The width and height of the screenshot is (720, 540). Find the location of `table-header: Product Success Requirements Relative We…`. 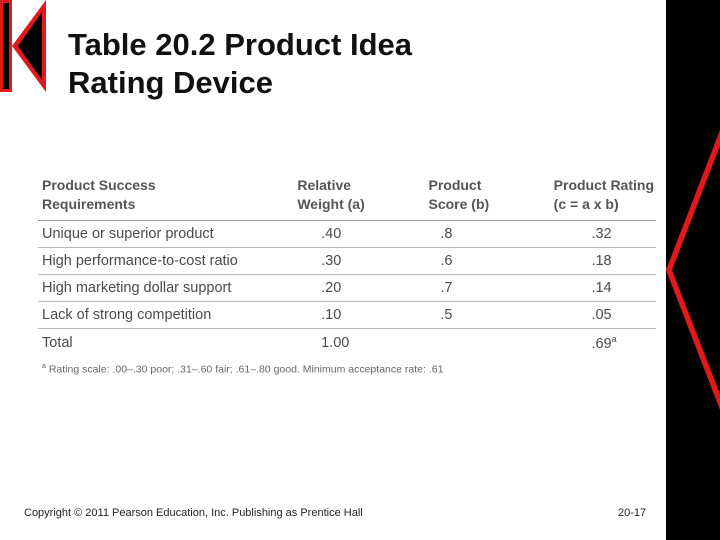

table-header: Product Success Requirements Relative We… is located at coordinates (347, 195).